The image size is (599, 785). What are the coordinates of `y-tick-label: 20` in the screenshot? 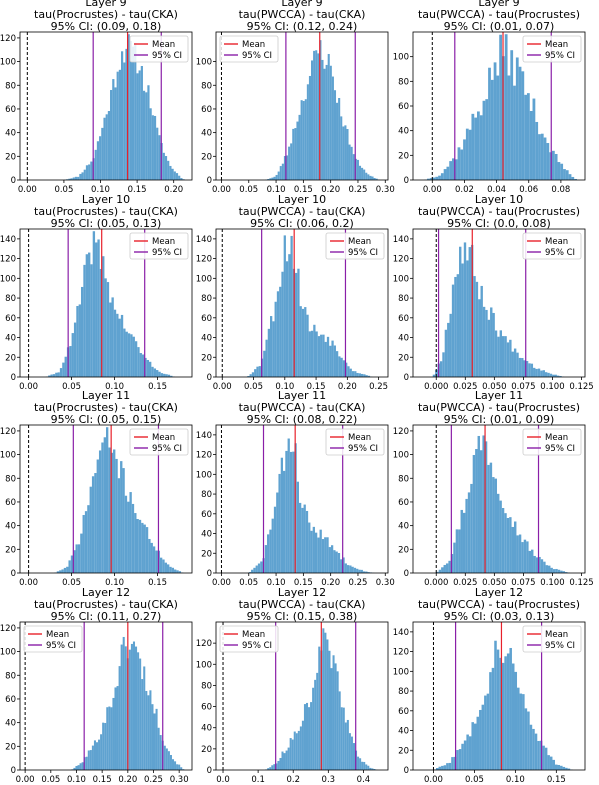 It's located at (206, 554).